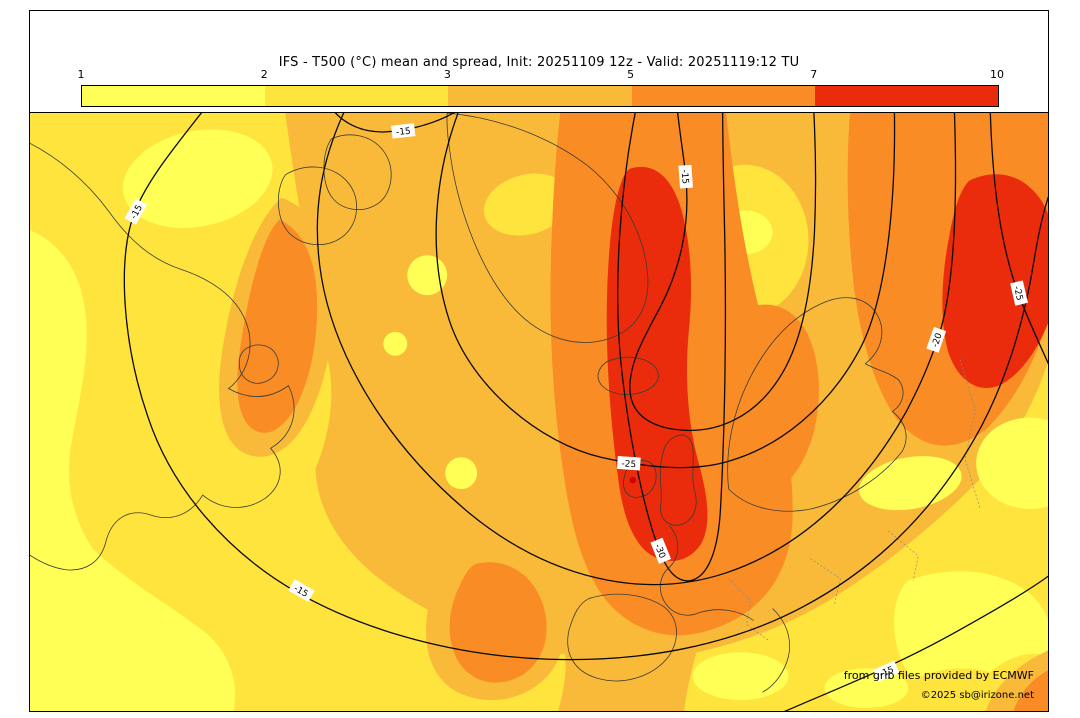 Image resolution: width=1080 pixels, height=718 pixels. I want to click on contour-minus30, so click(672, 347).